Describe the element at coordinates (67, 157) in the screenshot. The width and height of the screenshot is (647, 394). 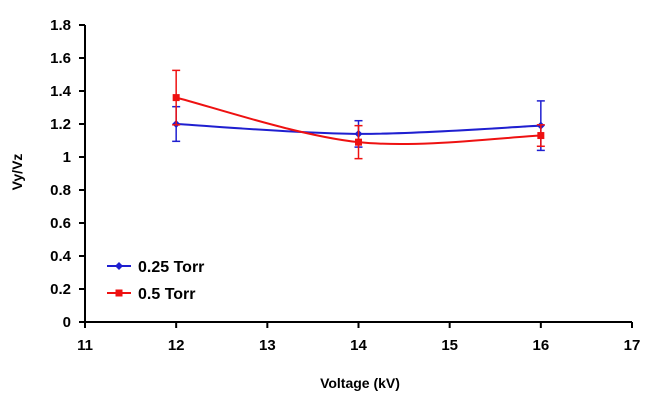
I see `y-tick-label: 1` at that location.